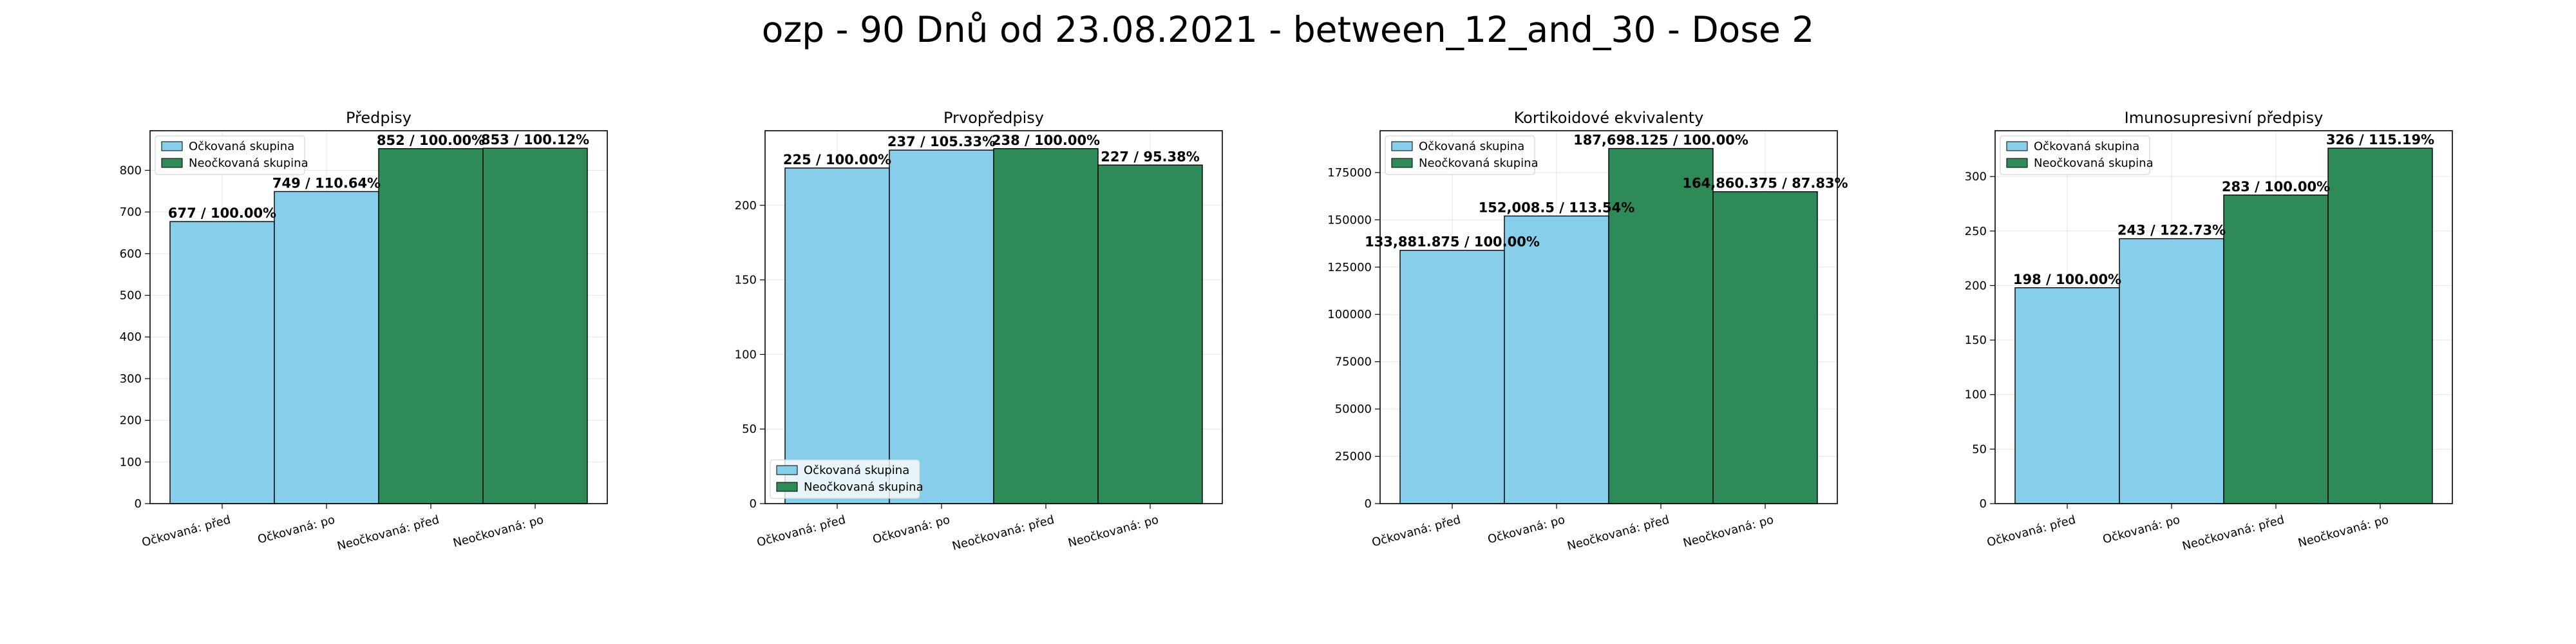 The height and width of the screenshot is (644, 2576). I want to click on bar-value-label: 243 / 122.73%, so click(2171, 231).